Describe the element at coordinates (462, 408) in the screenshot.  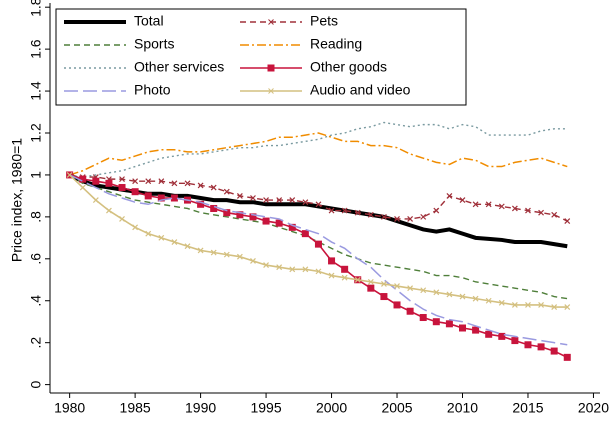
I see `x-tick-label: 2010` at that location.